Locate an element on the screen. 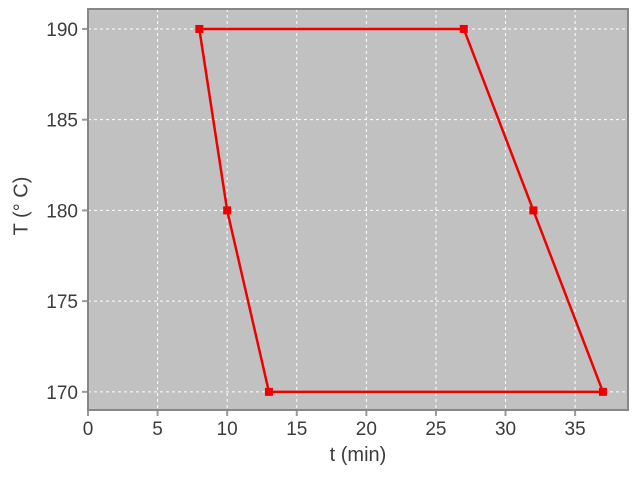  y-axis-title: T (° C) is located at coordinates (21, 206).